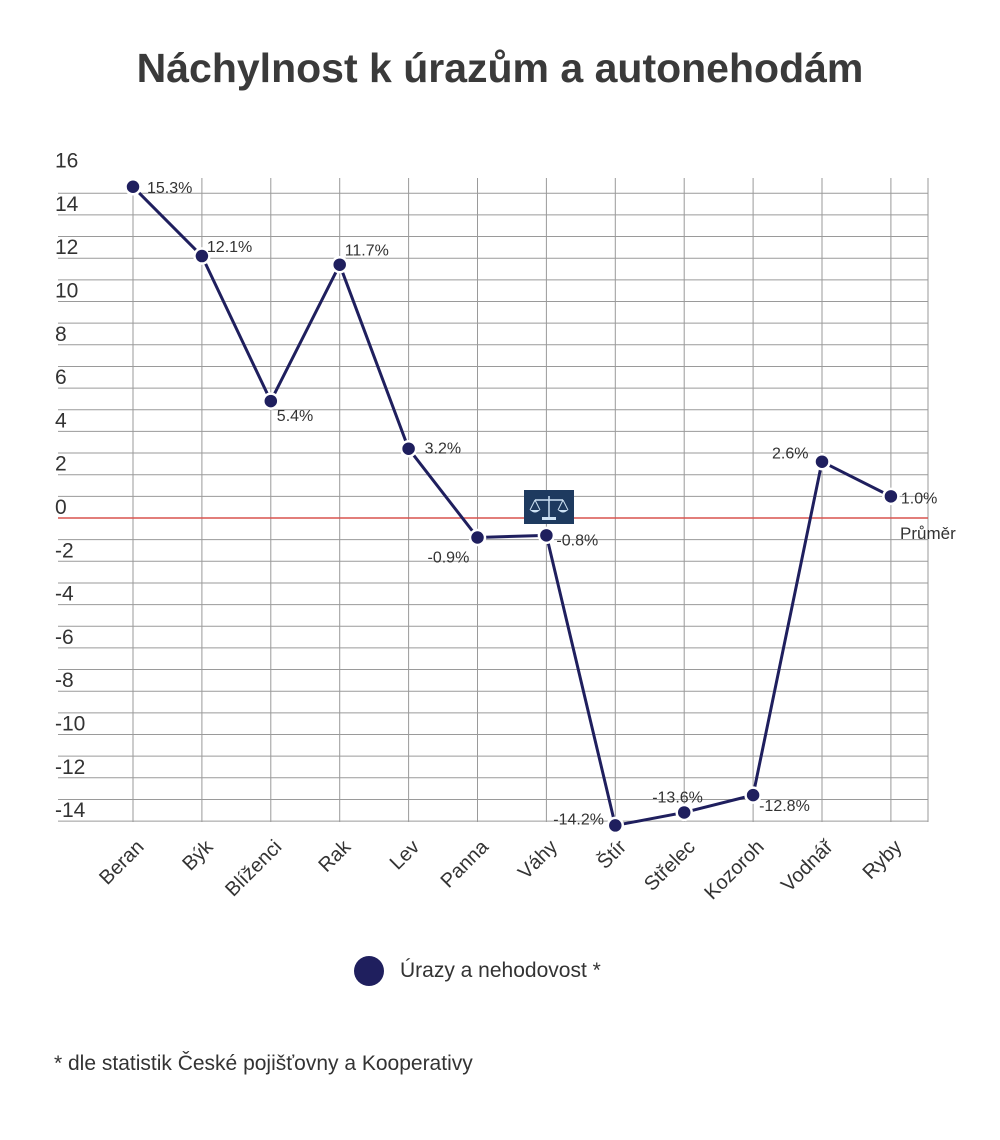  What do you see at coordinates (443, 449) in the screenshot?
I see `data-label: 3.2%` at bounding box center [443, 449].